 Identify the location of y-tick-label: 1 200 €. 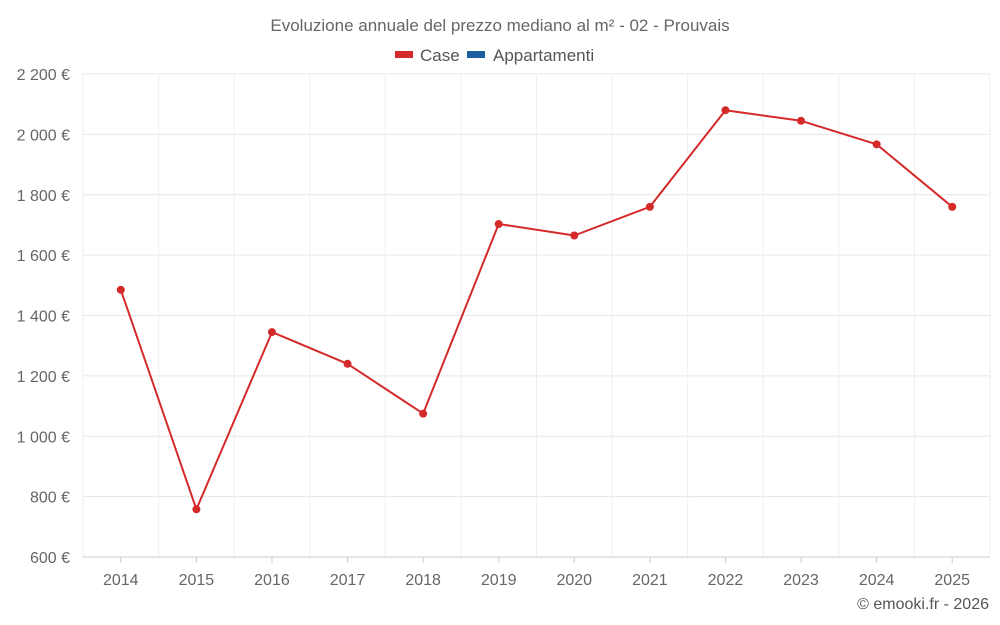
(43, 377).